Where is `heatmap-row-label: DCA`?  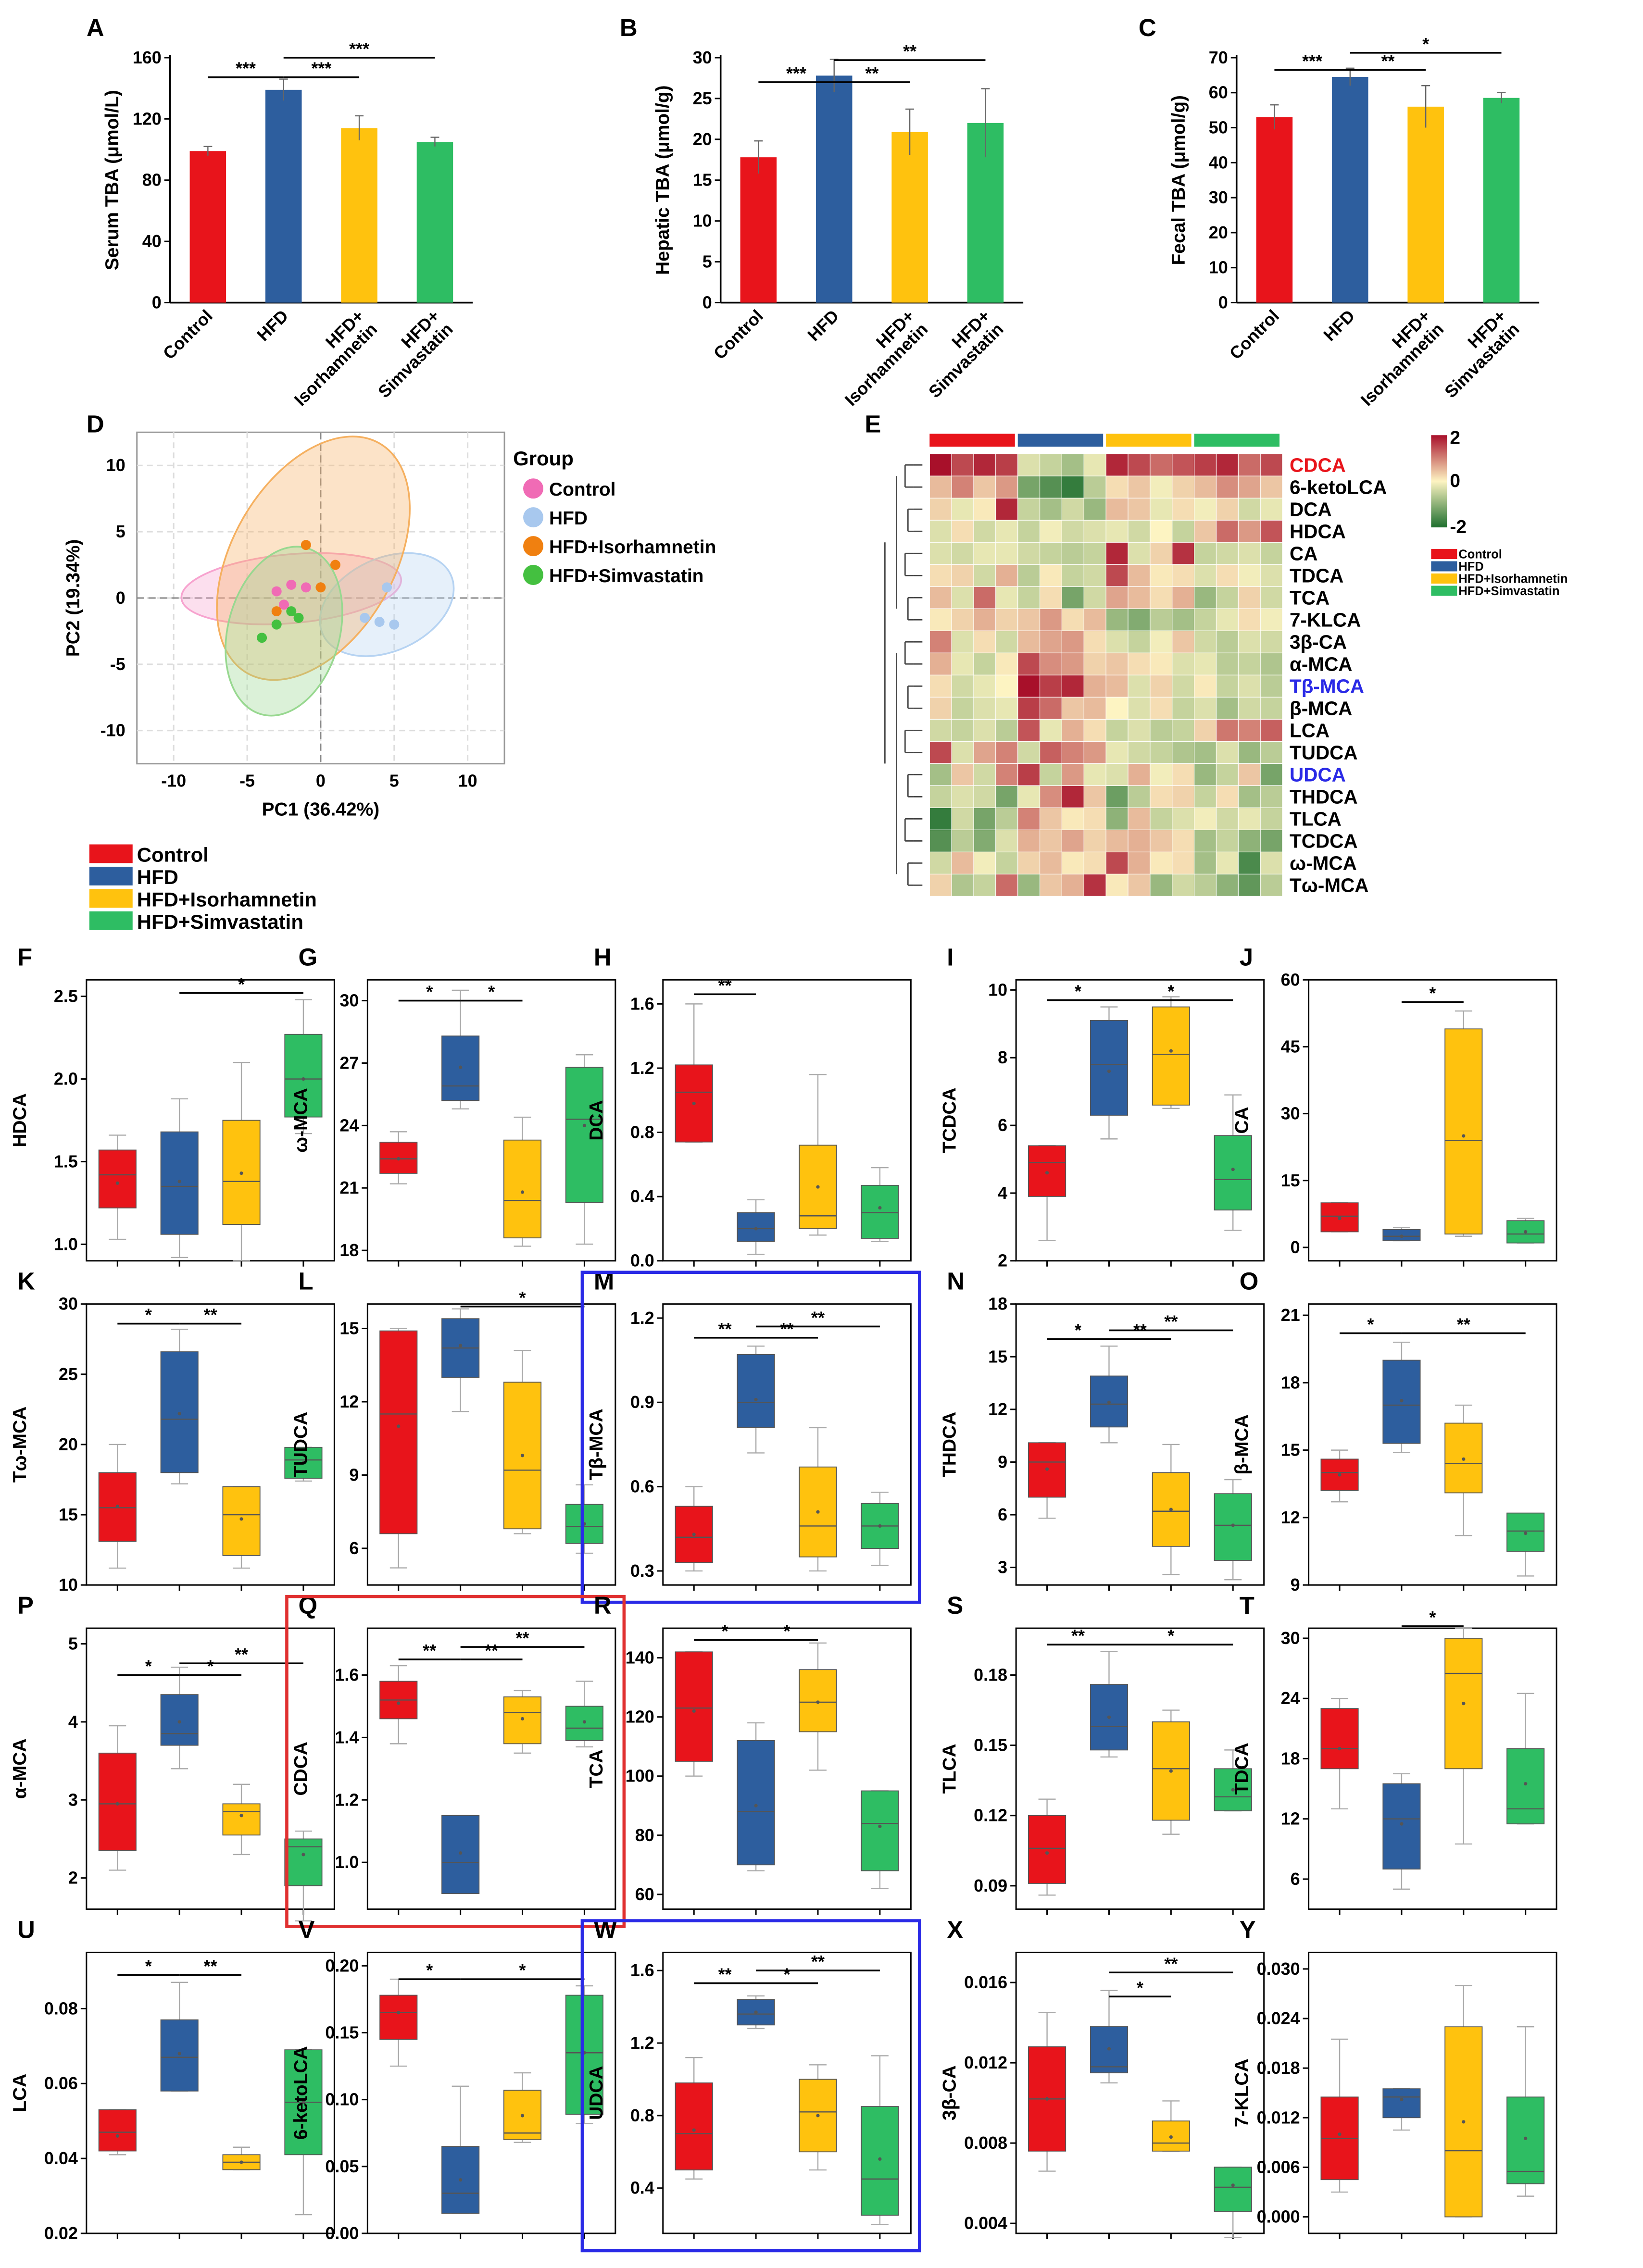
heatmap-row-label: DCA is located at coordinates (1311, 509).